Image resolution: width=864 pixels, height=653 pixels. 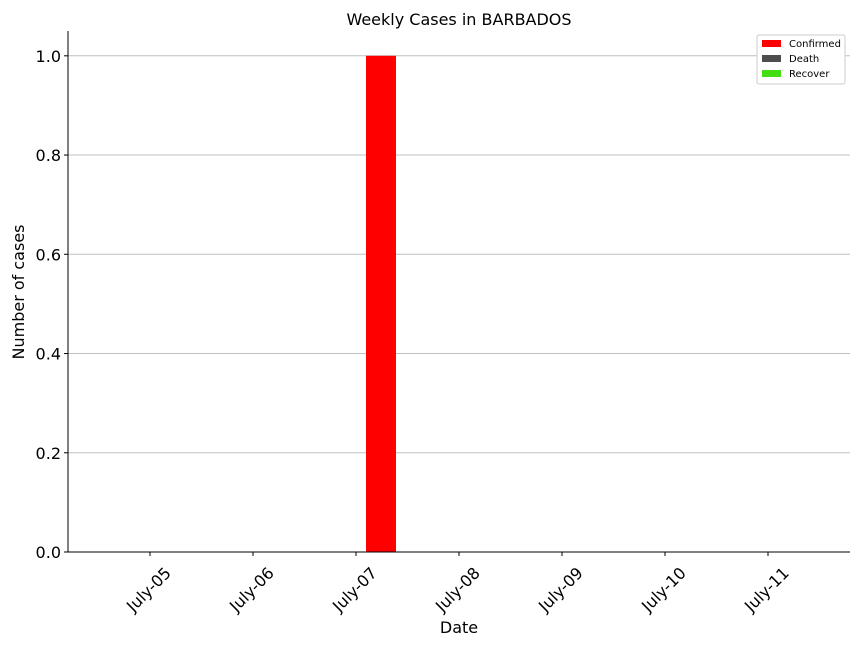 What do you see at coordinates (457, 589) in the screenshot?
I see `x-tick-label: July-08` at bounding box center [457, 589].